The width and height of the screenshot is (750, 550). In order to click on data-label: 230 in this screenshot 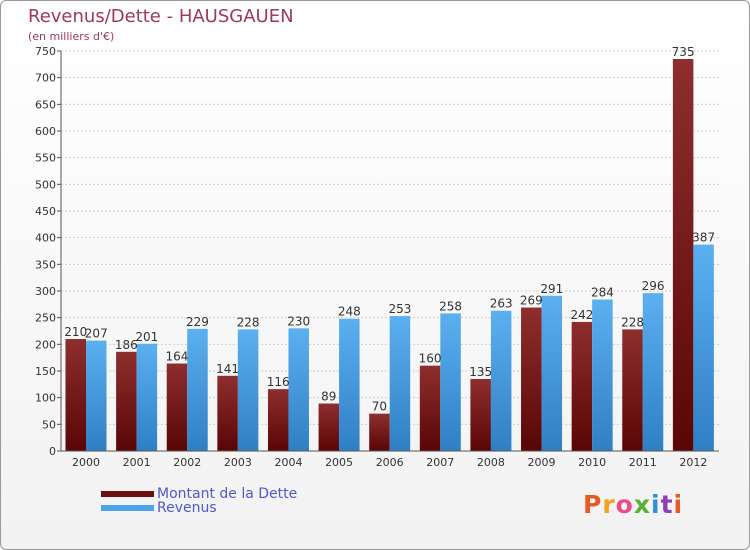, I will do `click(298, 321)`.